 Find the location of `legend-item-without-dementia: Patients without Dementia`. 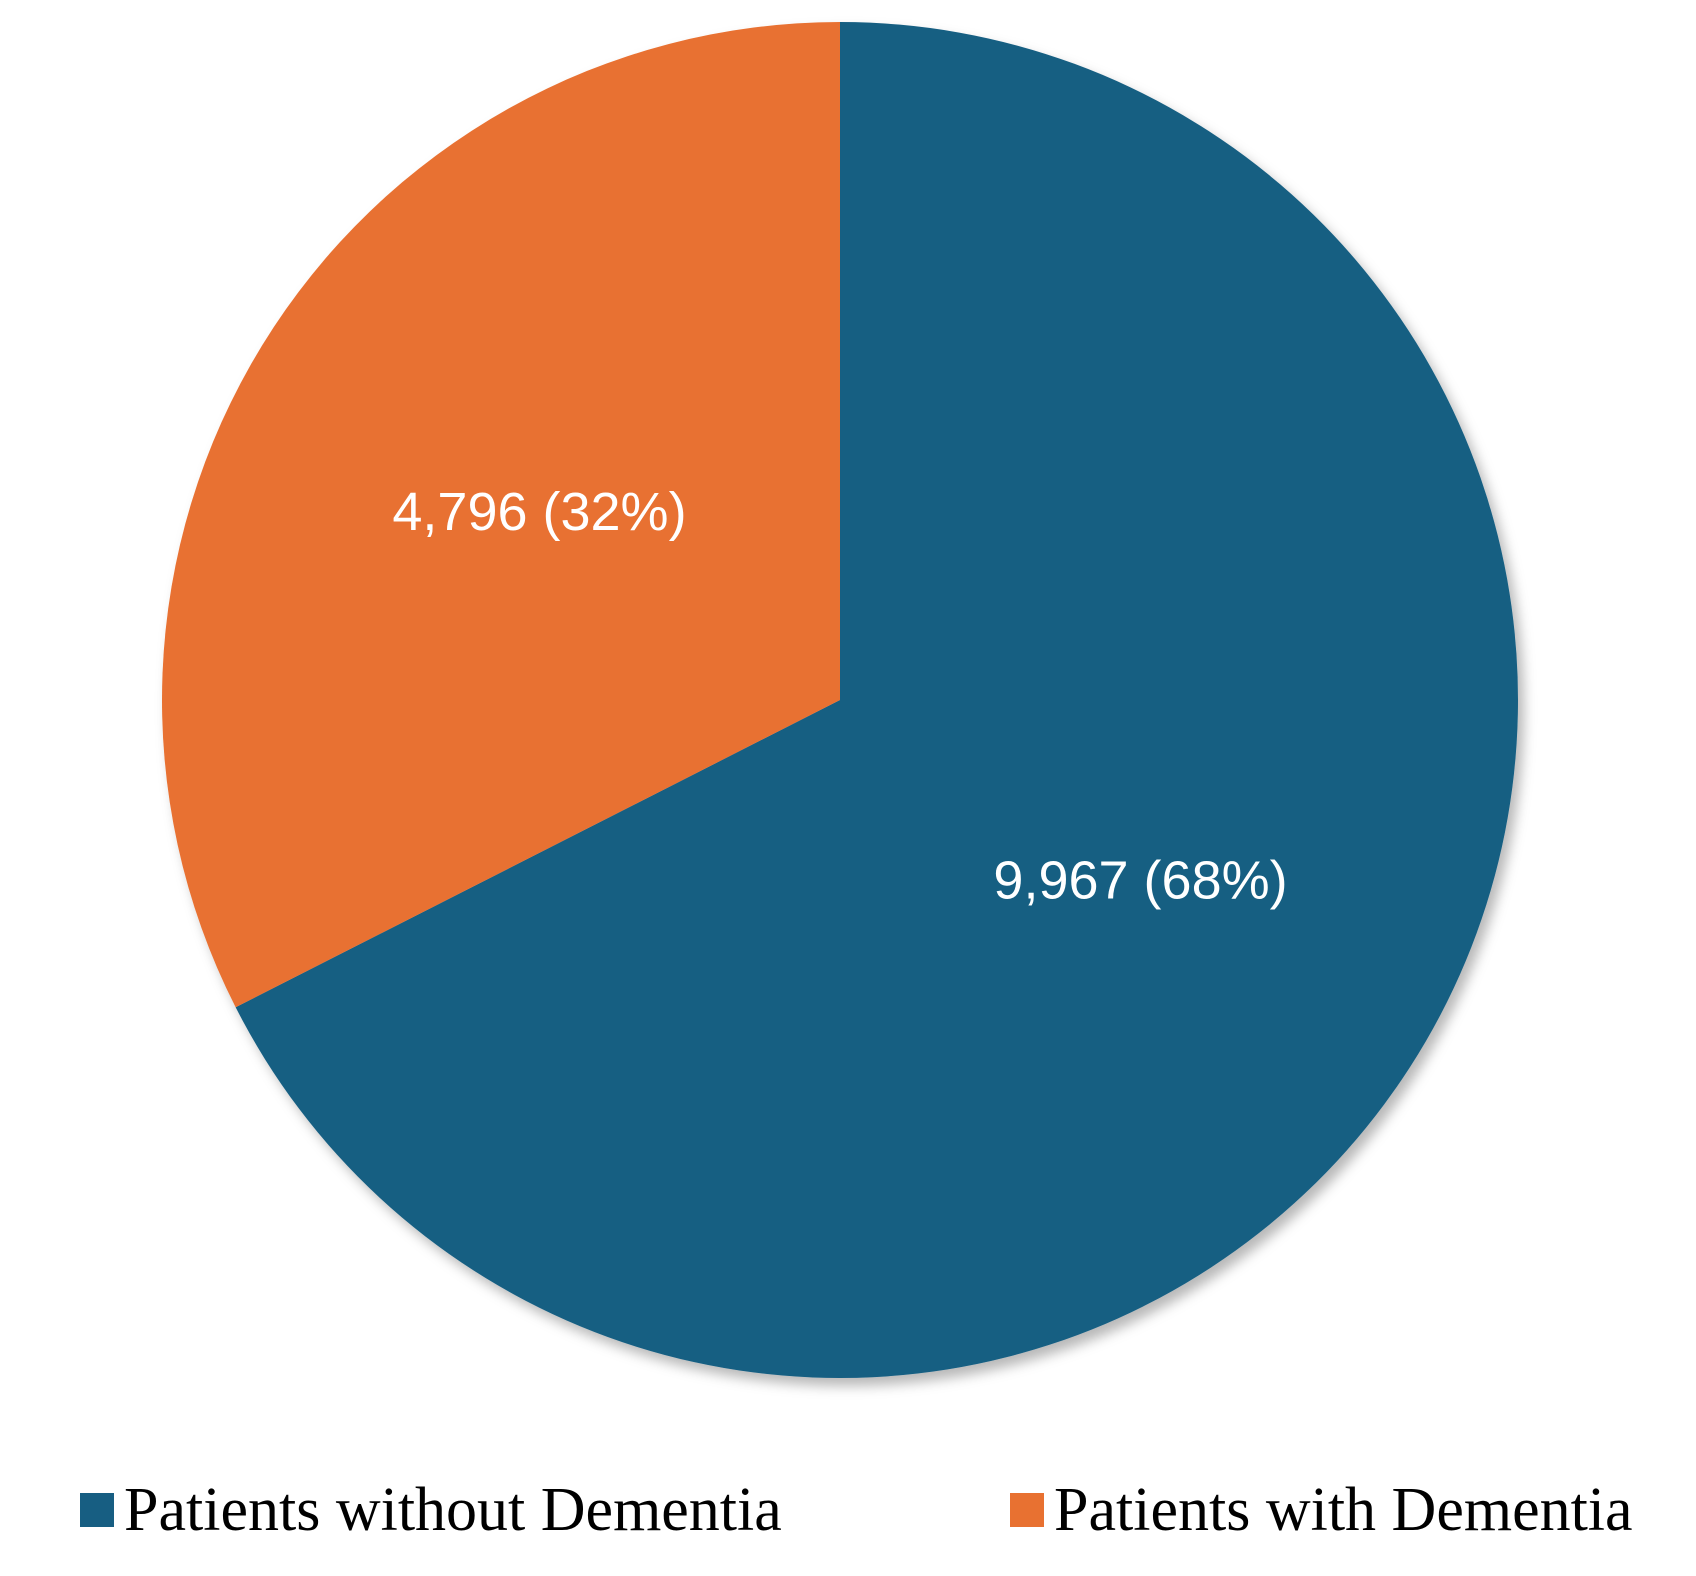

legend-item-without-dementia: Patients without Dementia is located at coordinates (431, 1510).